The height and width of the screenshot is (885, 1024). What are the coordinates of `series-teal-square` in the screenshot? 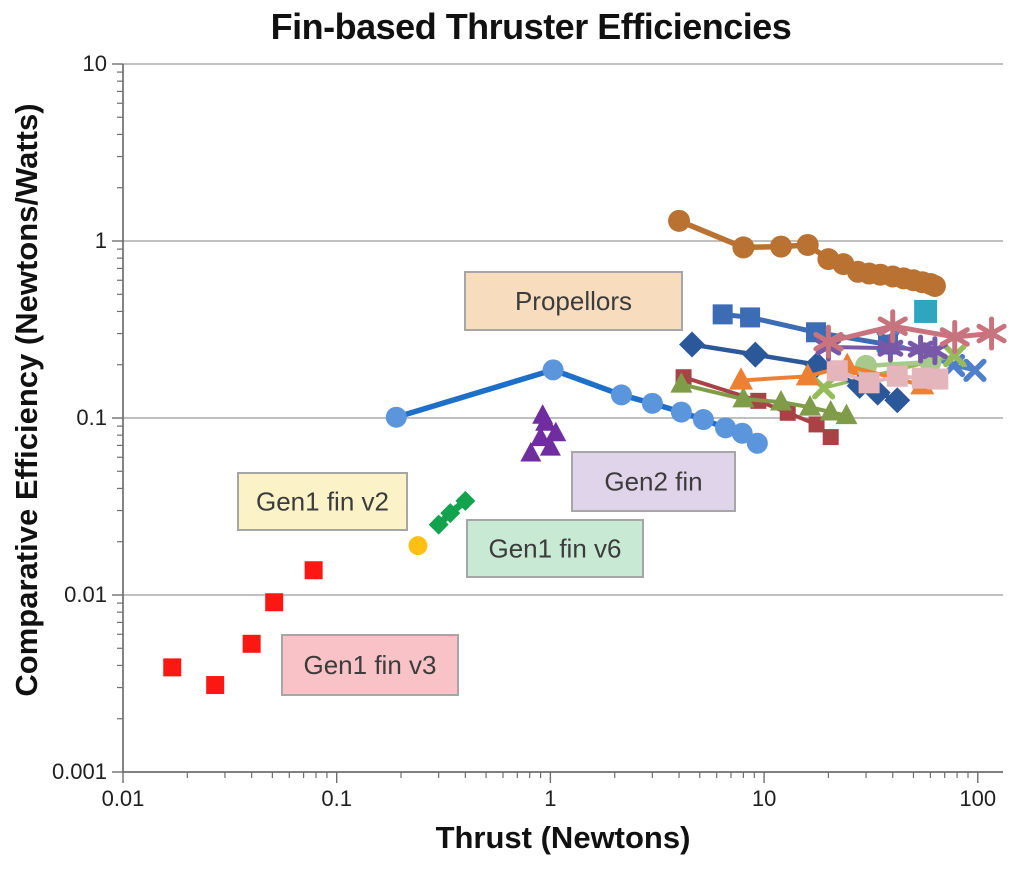 It's located at (926, 311).